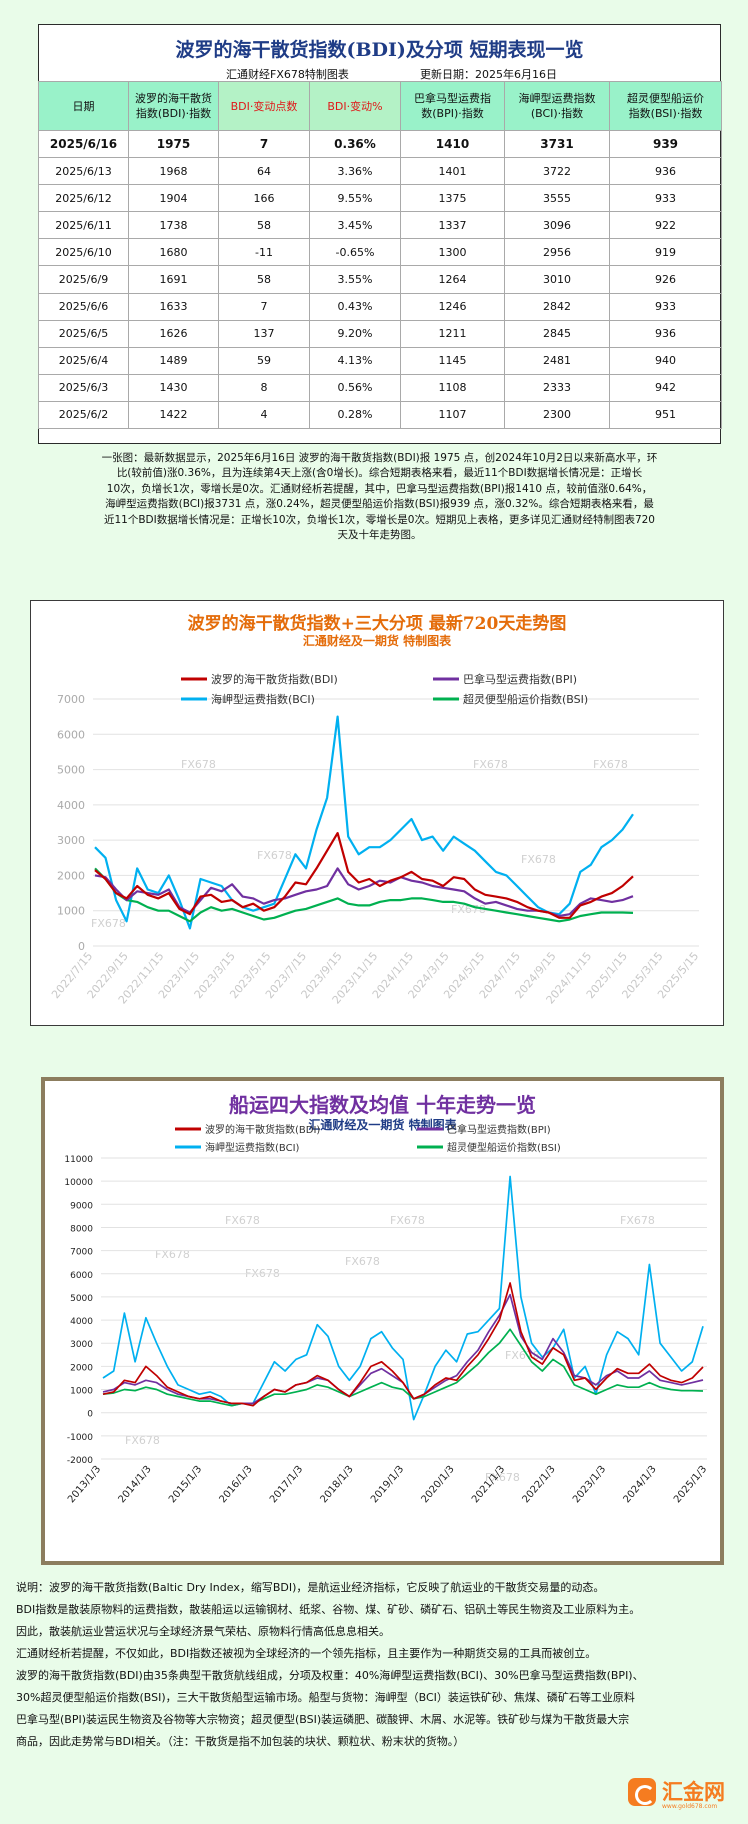 This screenshot has width=748, height=1824. What do you see at coordinates (452, 198) in the screenshot?
I see `table-cell: 1375` at bounding box center [452, 198].